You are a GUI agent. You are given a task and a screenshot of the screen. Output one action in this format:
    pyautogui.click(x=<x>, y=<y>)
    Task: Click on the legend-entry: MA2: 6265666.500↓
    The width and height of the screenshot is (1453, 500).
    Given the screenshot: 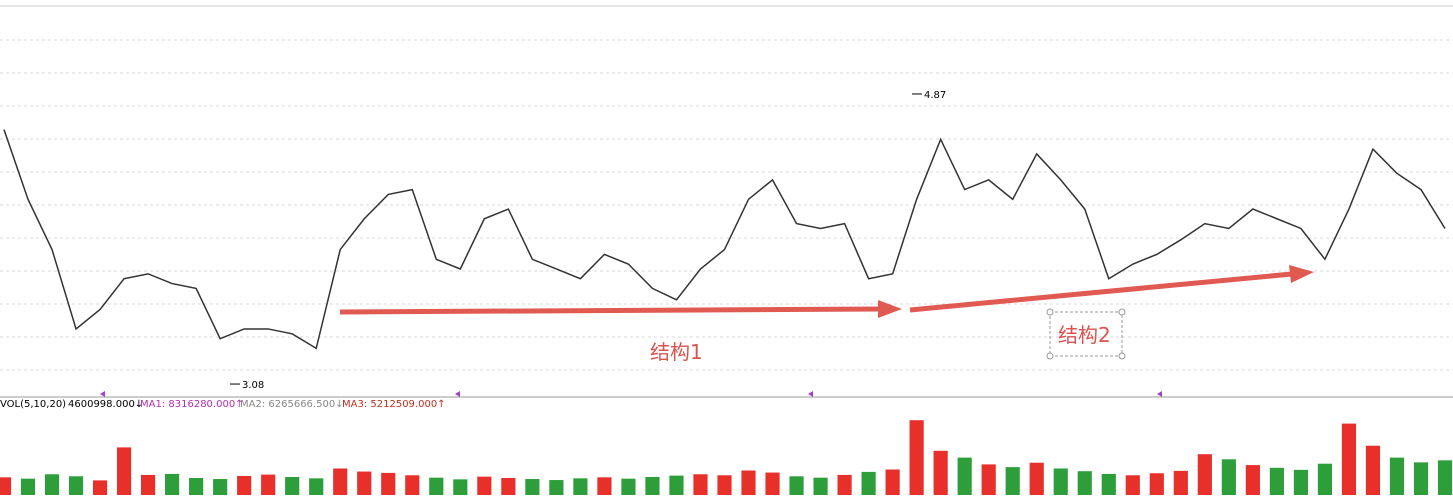 What is the action you would take?
    pyautogui.click(x=292, y=404)
    